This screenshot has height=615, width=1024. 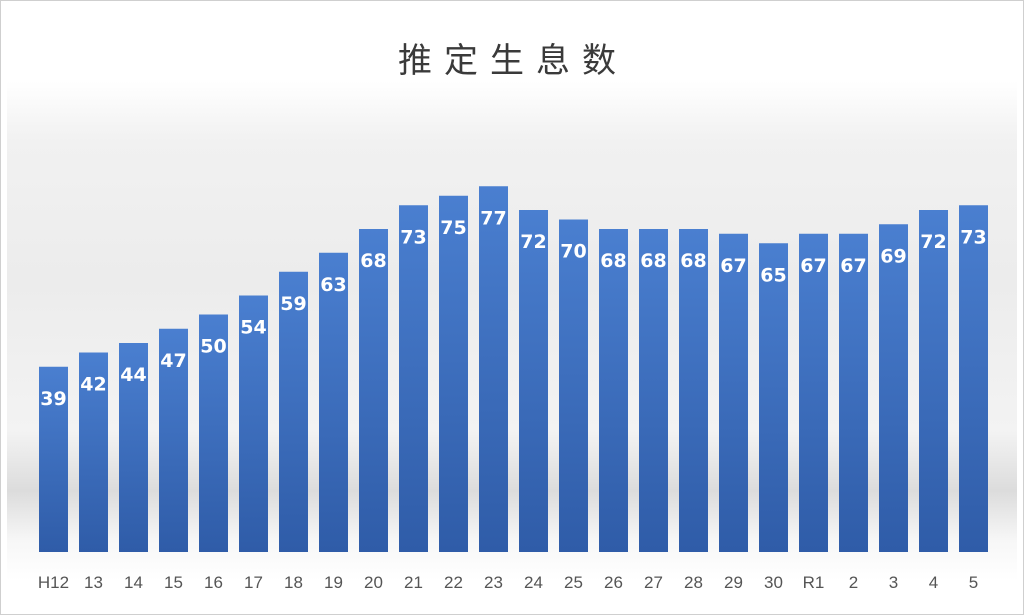 I want to click on x-tick-28: 28, so click(x=693, y=582).